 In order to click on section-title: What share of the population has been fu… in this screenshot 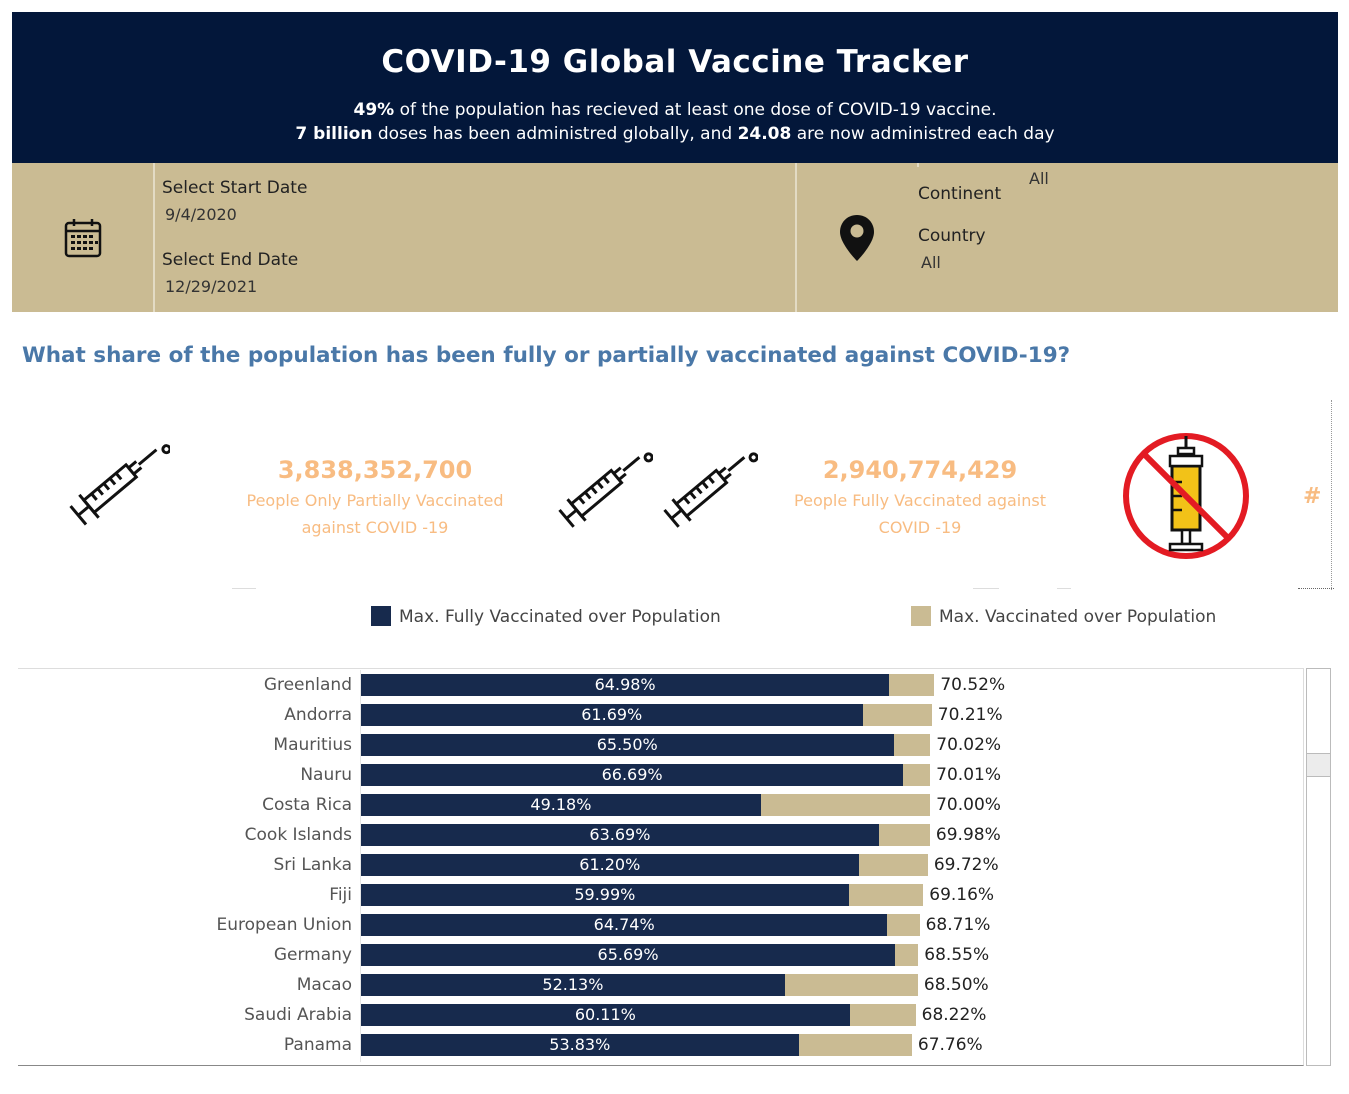, I will do `click(546, 355)`.